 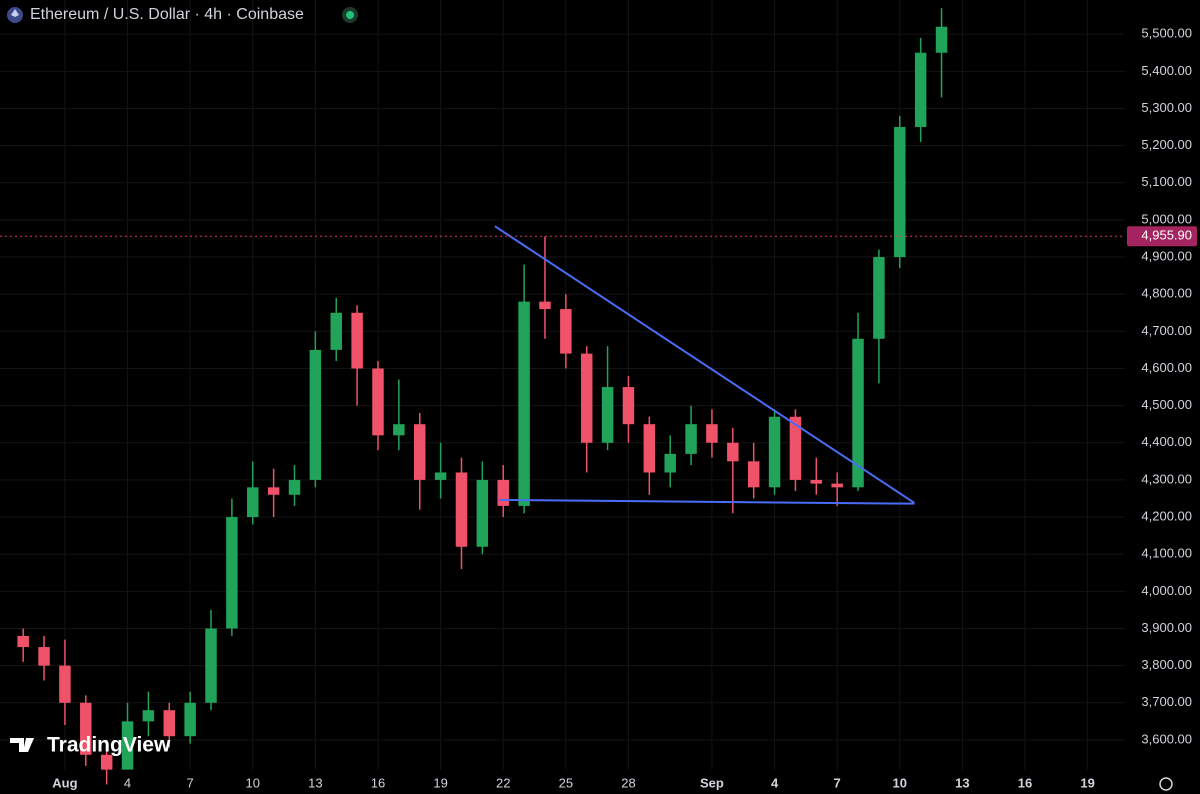 I want to click on x-tick-label: Aug, so click(x=64, y=782).